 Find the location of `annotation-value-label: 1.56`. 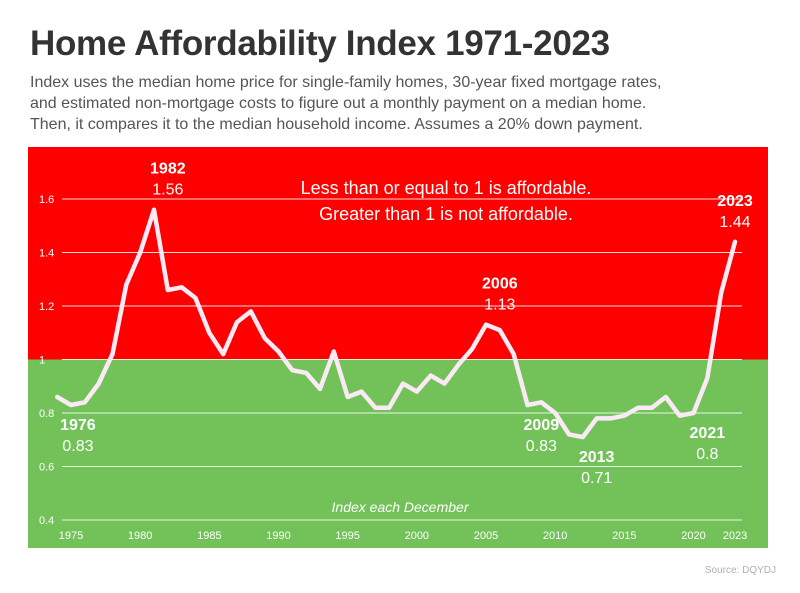

annotation-value-label: 1.56 is located at coordinates (167, 190).